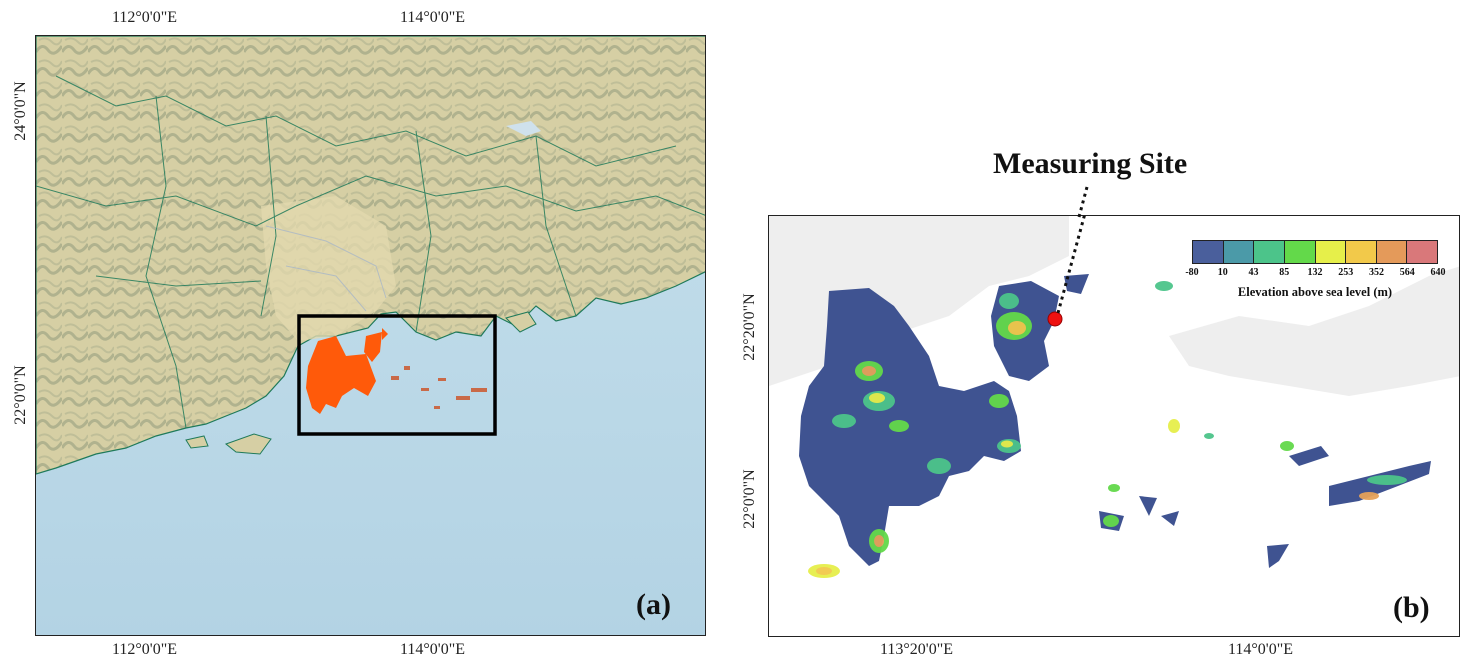  I want to click on map-a-bottom-tick-1: 112°0'0"E, so click(144, 649).